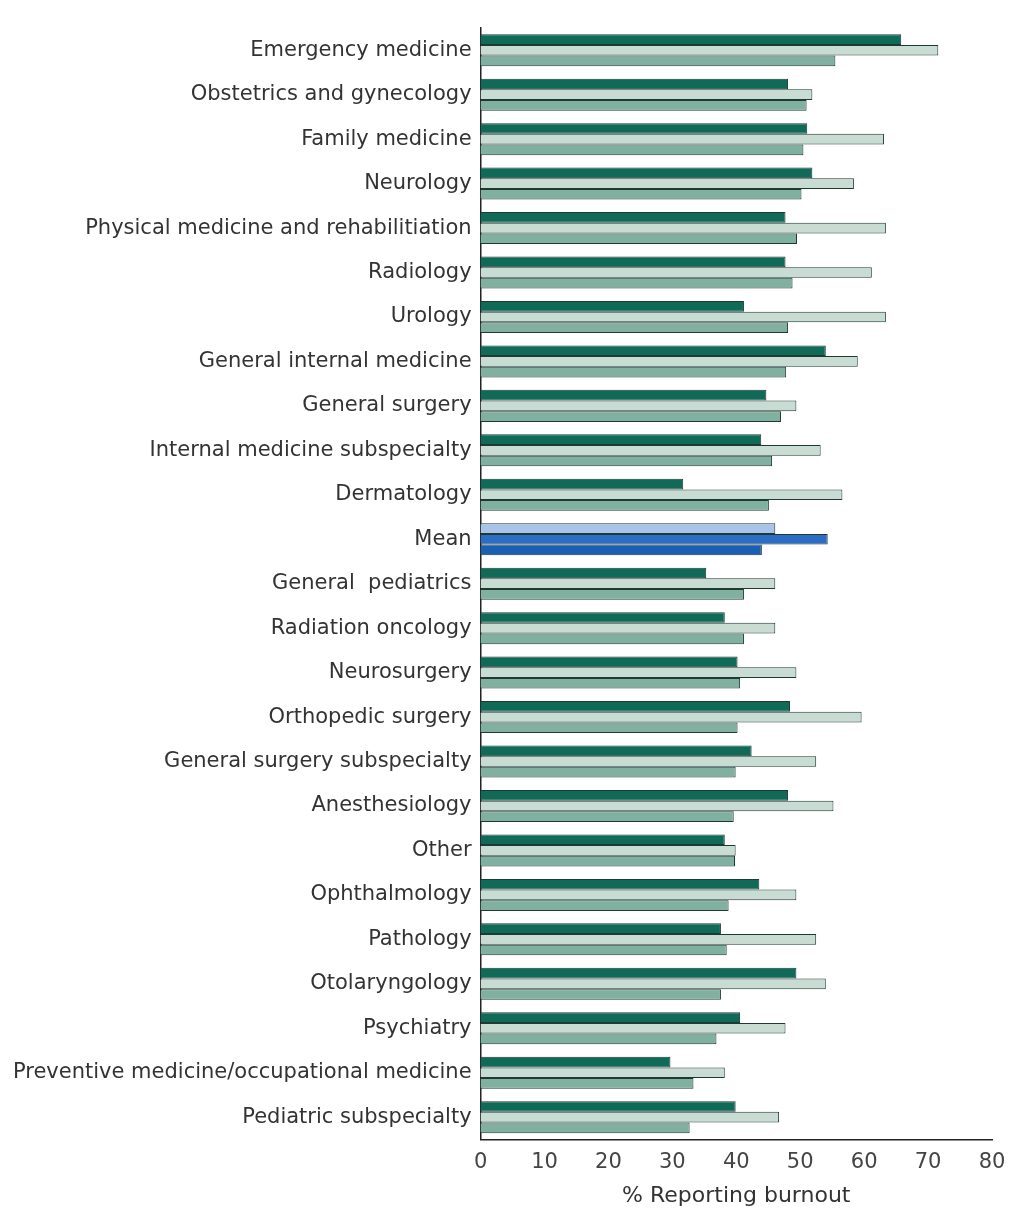 This screenshot has height=1217, width=1012. Describe the element at coordinates (371, 626) in the screenshot. I see `y-tick-label: Radiation oncology` at that location.